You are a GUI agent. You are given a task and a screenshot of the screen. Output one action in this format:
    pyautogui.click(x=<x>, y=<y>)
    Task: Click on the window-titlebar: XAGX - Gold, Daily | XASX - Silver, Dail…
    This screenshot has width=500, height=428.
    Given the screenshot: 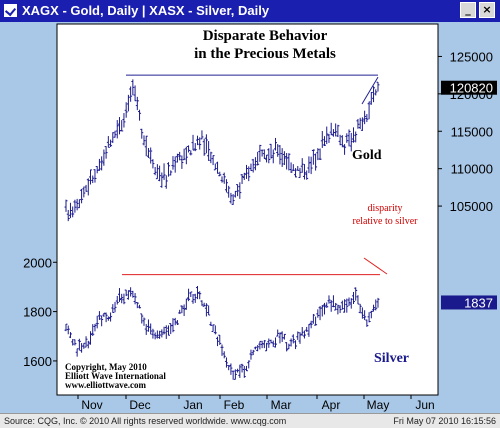 What is the action you would take?
    pyautogui.click(x=250, y=11)
    